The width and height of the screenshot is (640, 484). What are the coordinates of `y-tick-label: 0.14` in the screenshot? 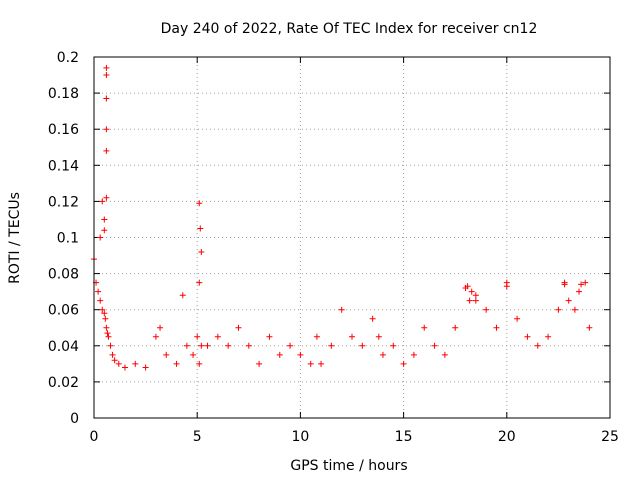 It's located at (63, 166).